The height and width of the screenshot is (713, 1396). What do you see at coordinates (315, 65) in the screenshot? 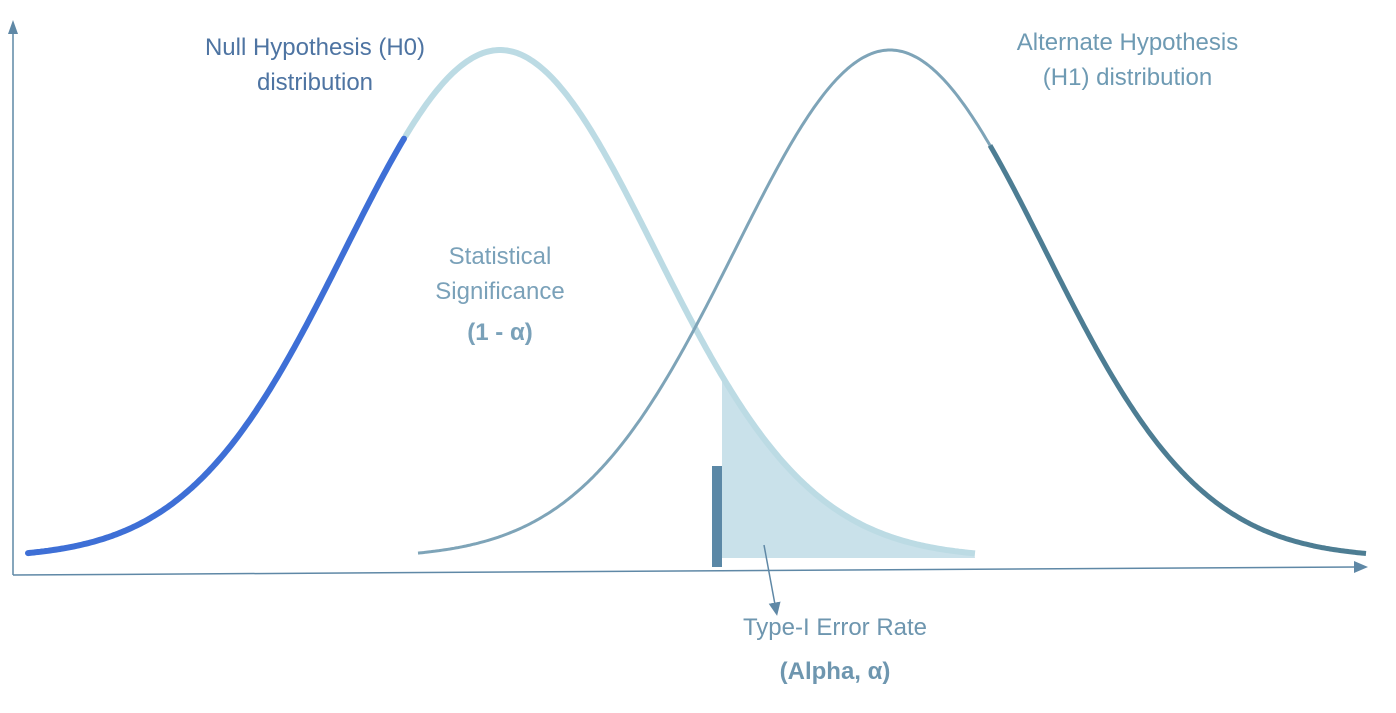
I see `null-hypothesis-label: Null Hypothesis (H0) distribution` at bounding box center [315, 65].